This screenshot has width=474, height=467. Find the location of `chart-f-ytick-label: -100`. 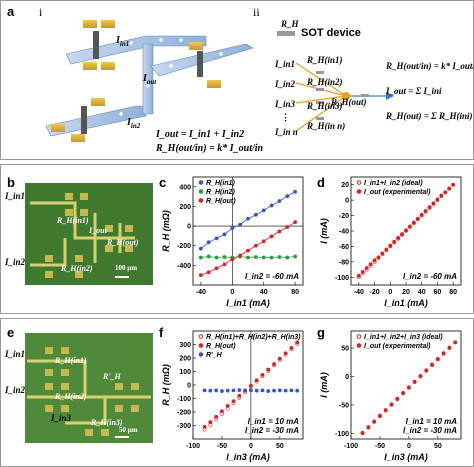

chart-f-ytick-label: -100 is located at coordinates (184, 399).